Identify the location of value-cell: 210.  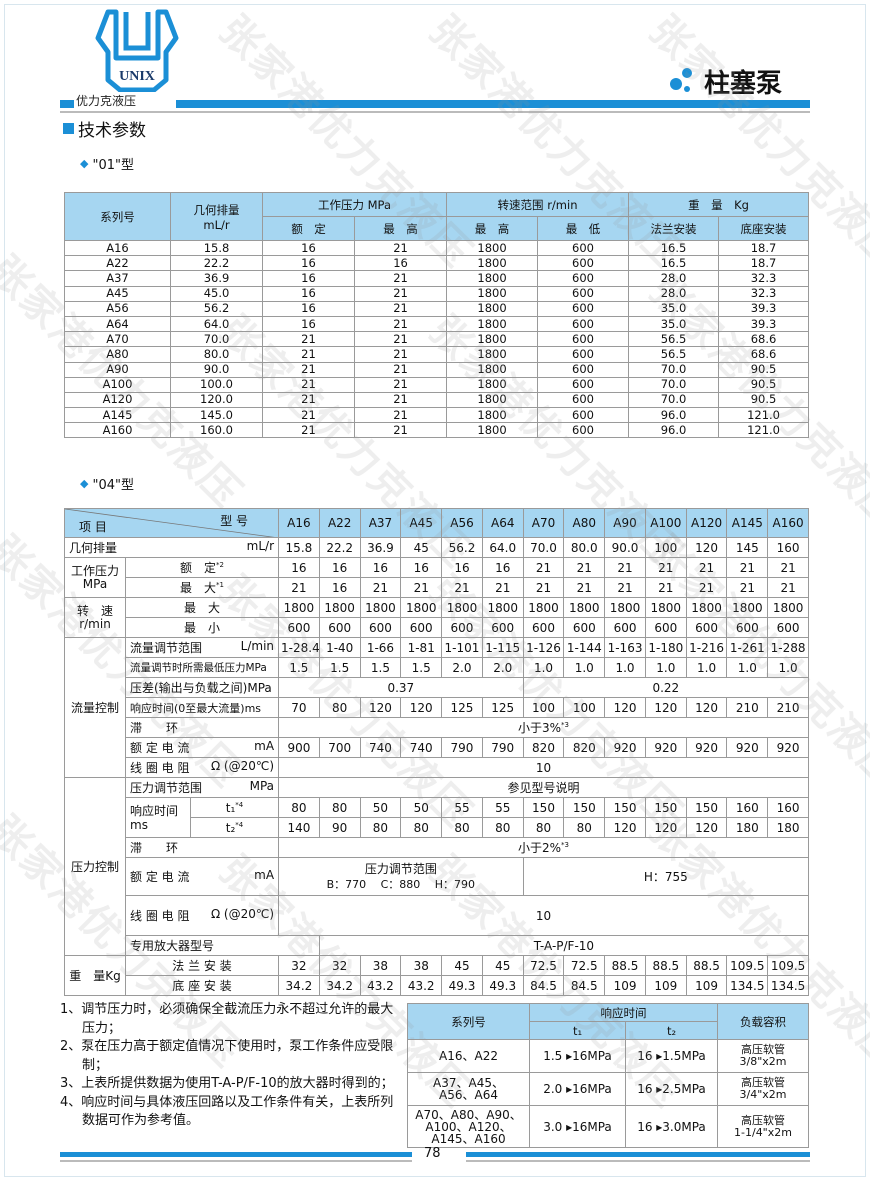
(788, 707).